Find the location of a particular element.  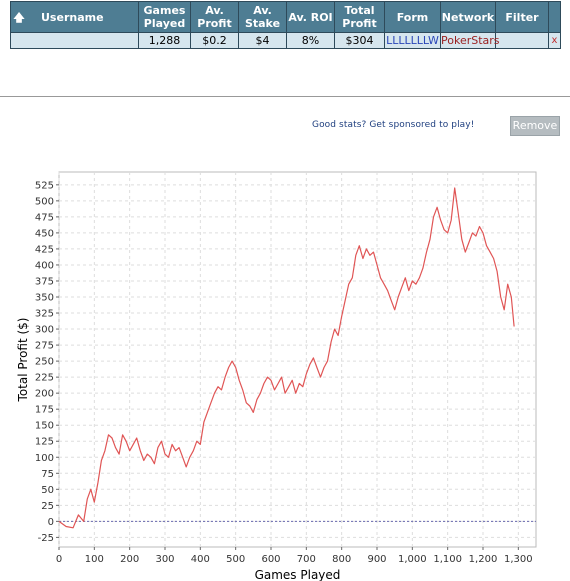

x-tick-label: 800 is located at coordinates (341, 559).